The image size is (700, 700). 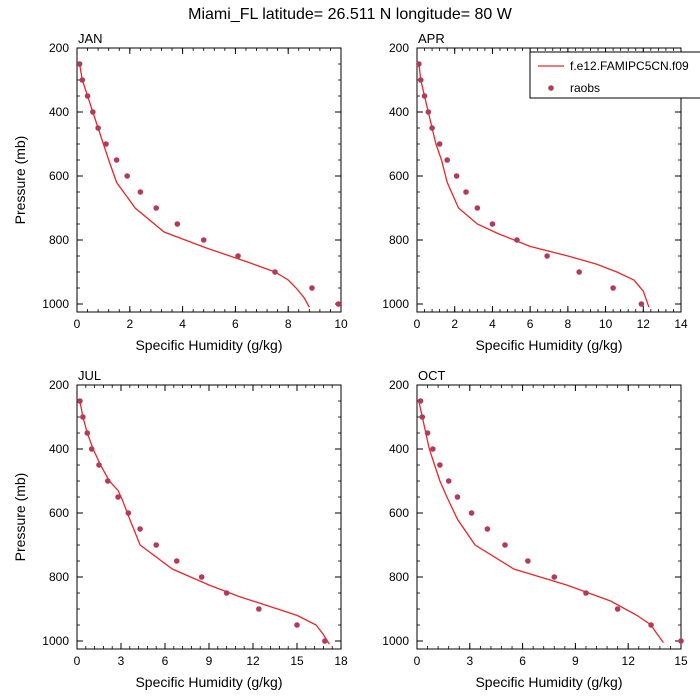 I want to click on x-tick-label: 14, so click(x=681, y=324).